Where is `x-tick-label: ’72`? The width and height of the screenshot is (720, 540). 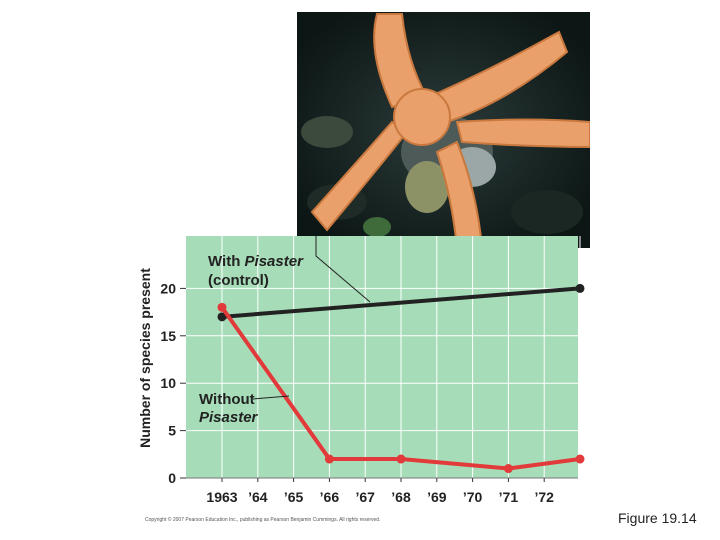 x-tick-label: ’72 is located at coordinates (544, 497).